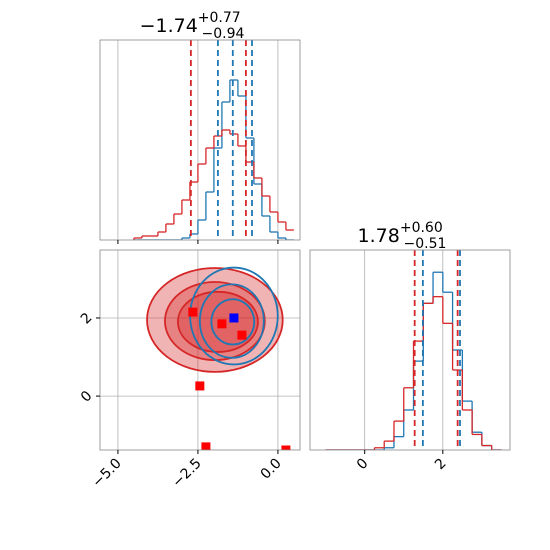 This screenshot has width=550, height=550. What do you see at coordinates (363, 465) in the screenshot?
I see `x-tick-label: 0` at bounding box center [363, 465].